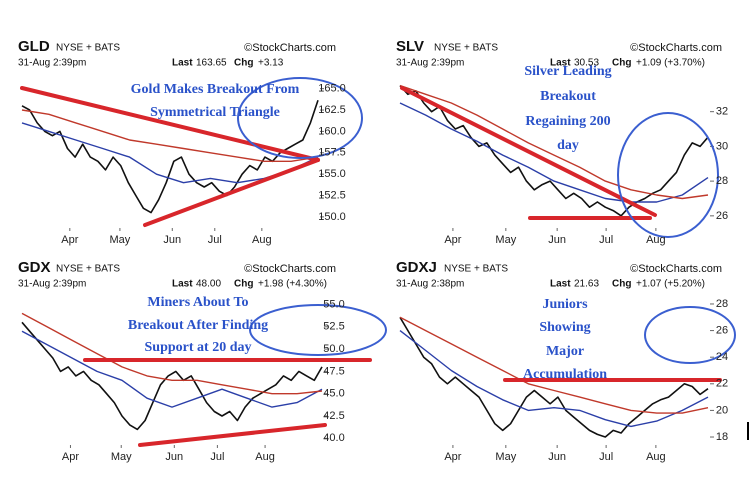 Image resolution: width=754 pixels, height=503 pixels. Describe the element at coordinates (722, 437) in the screenshot. I see `y-tick-label: 18` at that location.